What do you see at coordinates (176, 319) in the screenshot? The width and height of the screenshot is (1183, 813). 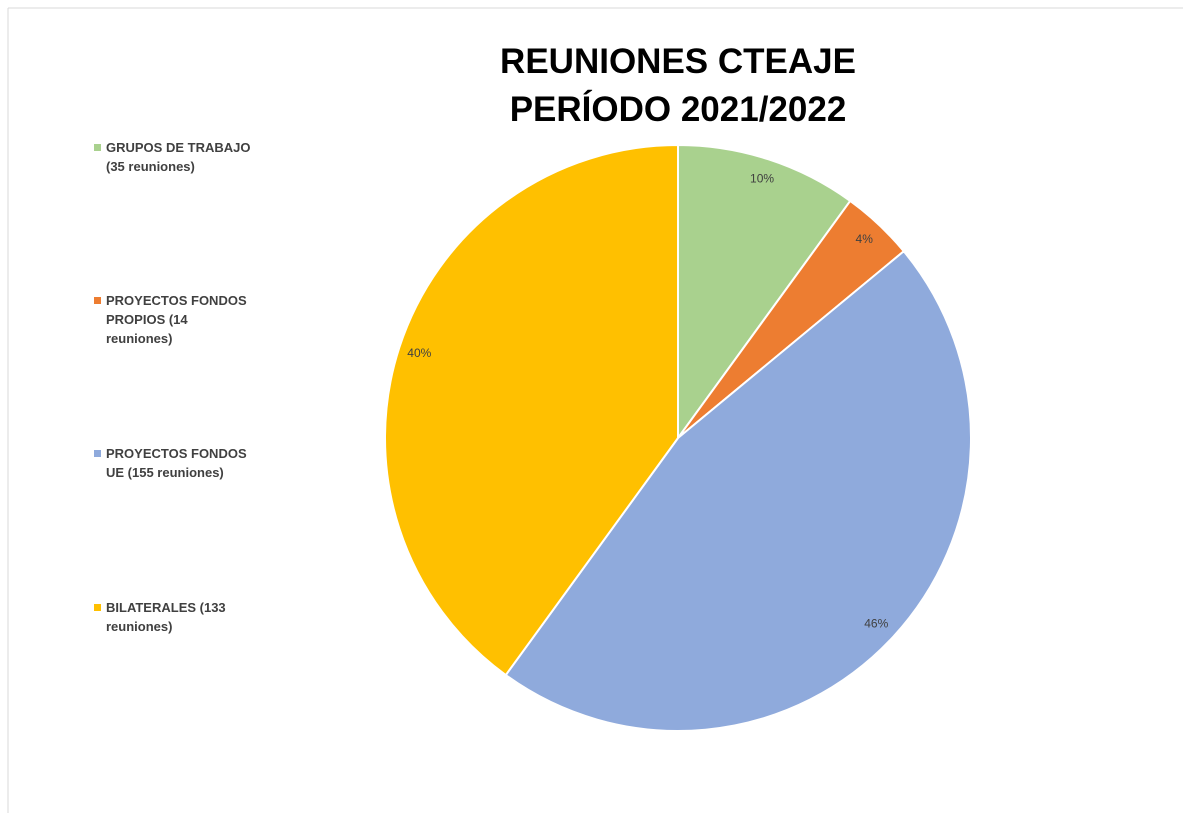 I see `legend-label: PROYECTOS FONDOS PROPIOS (14 reuniones)` at bounding box center [176, 319].